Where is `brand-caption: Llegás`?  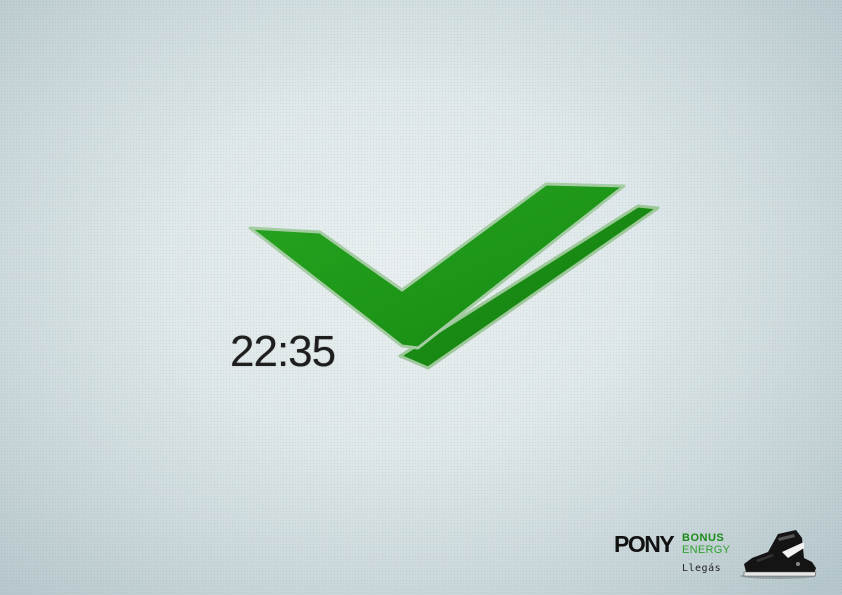 brand-caption: Llegás is located at coordinates (702, 568).